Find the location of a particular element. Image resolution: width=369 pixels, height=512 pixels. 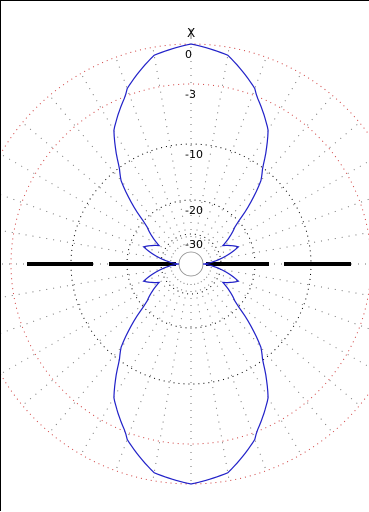

ring-label-0: 0 is located at coordinates (188, 54).